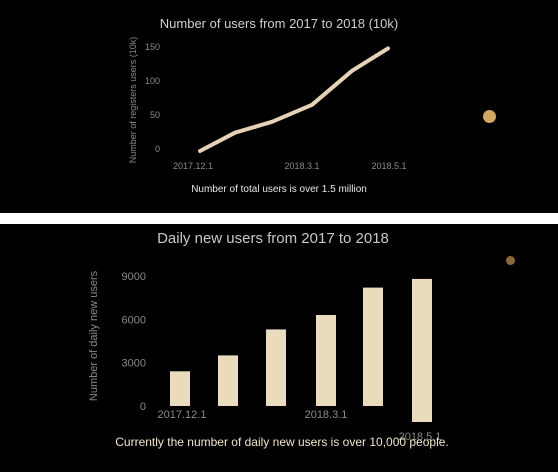  I want to click on y-tick-label: 100, so click(152, 81).